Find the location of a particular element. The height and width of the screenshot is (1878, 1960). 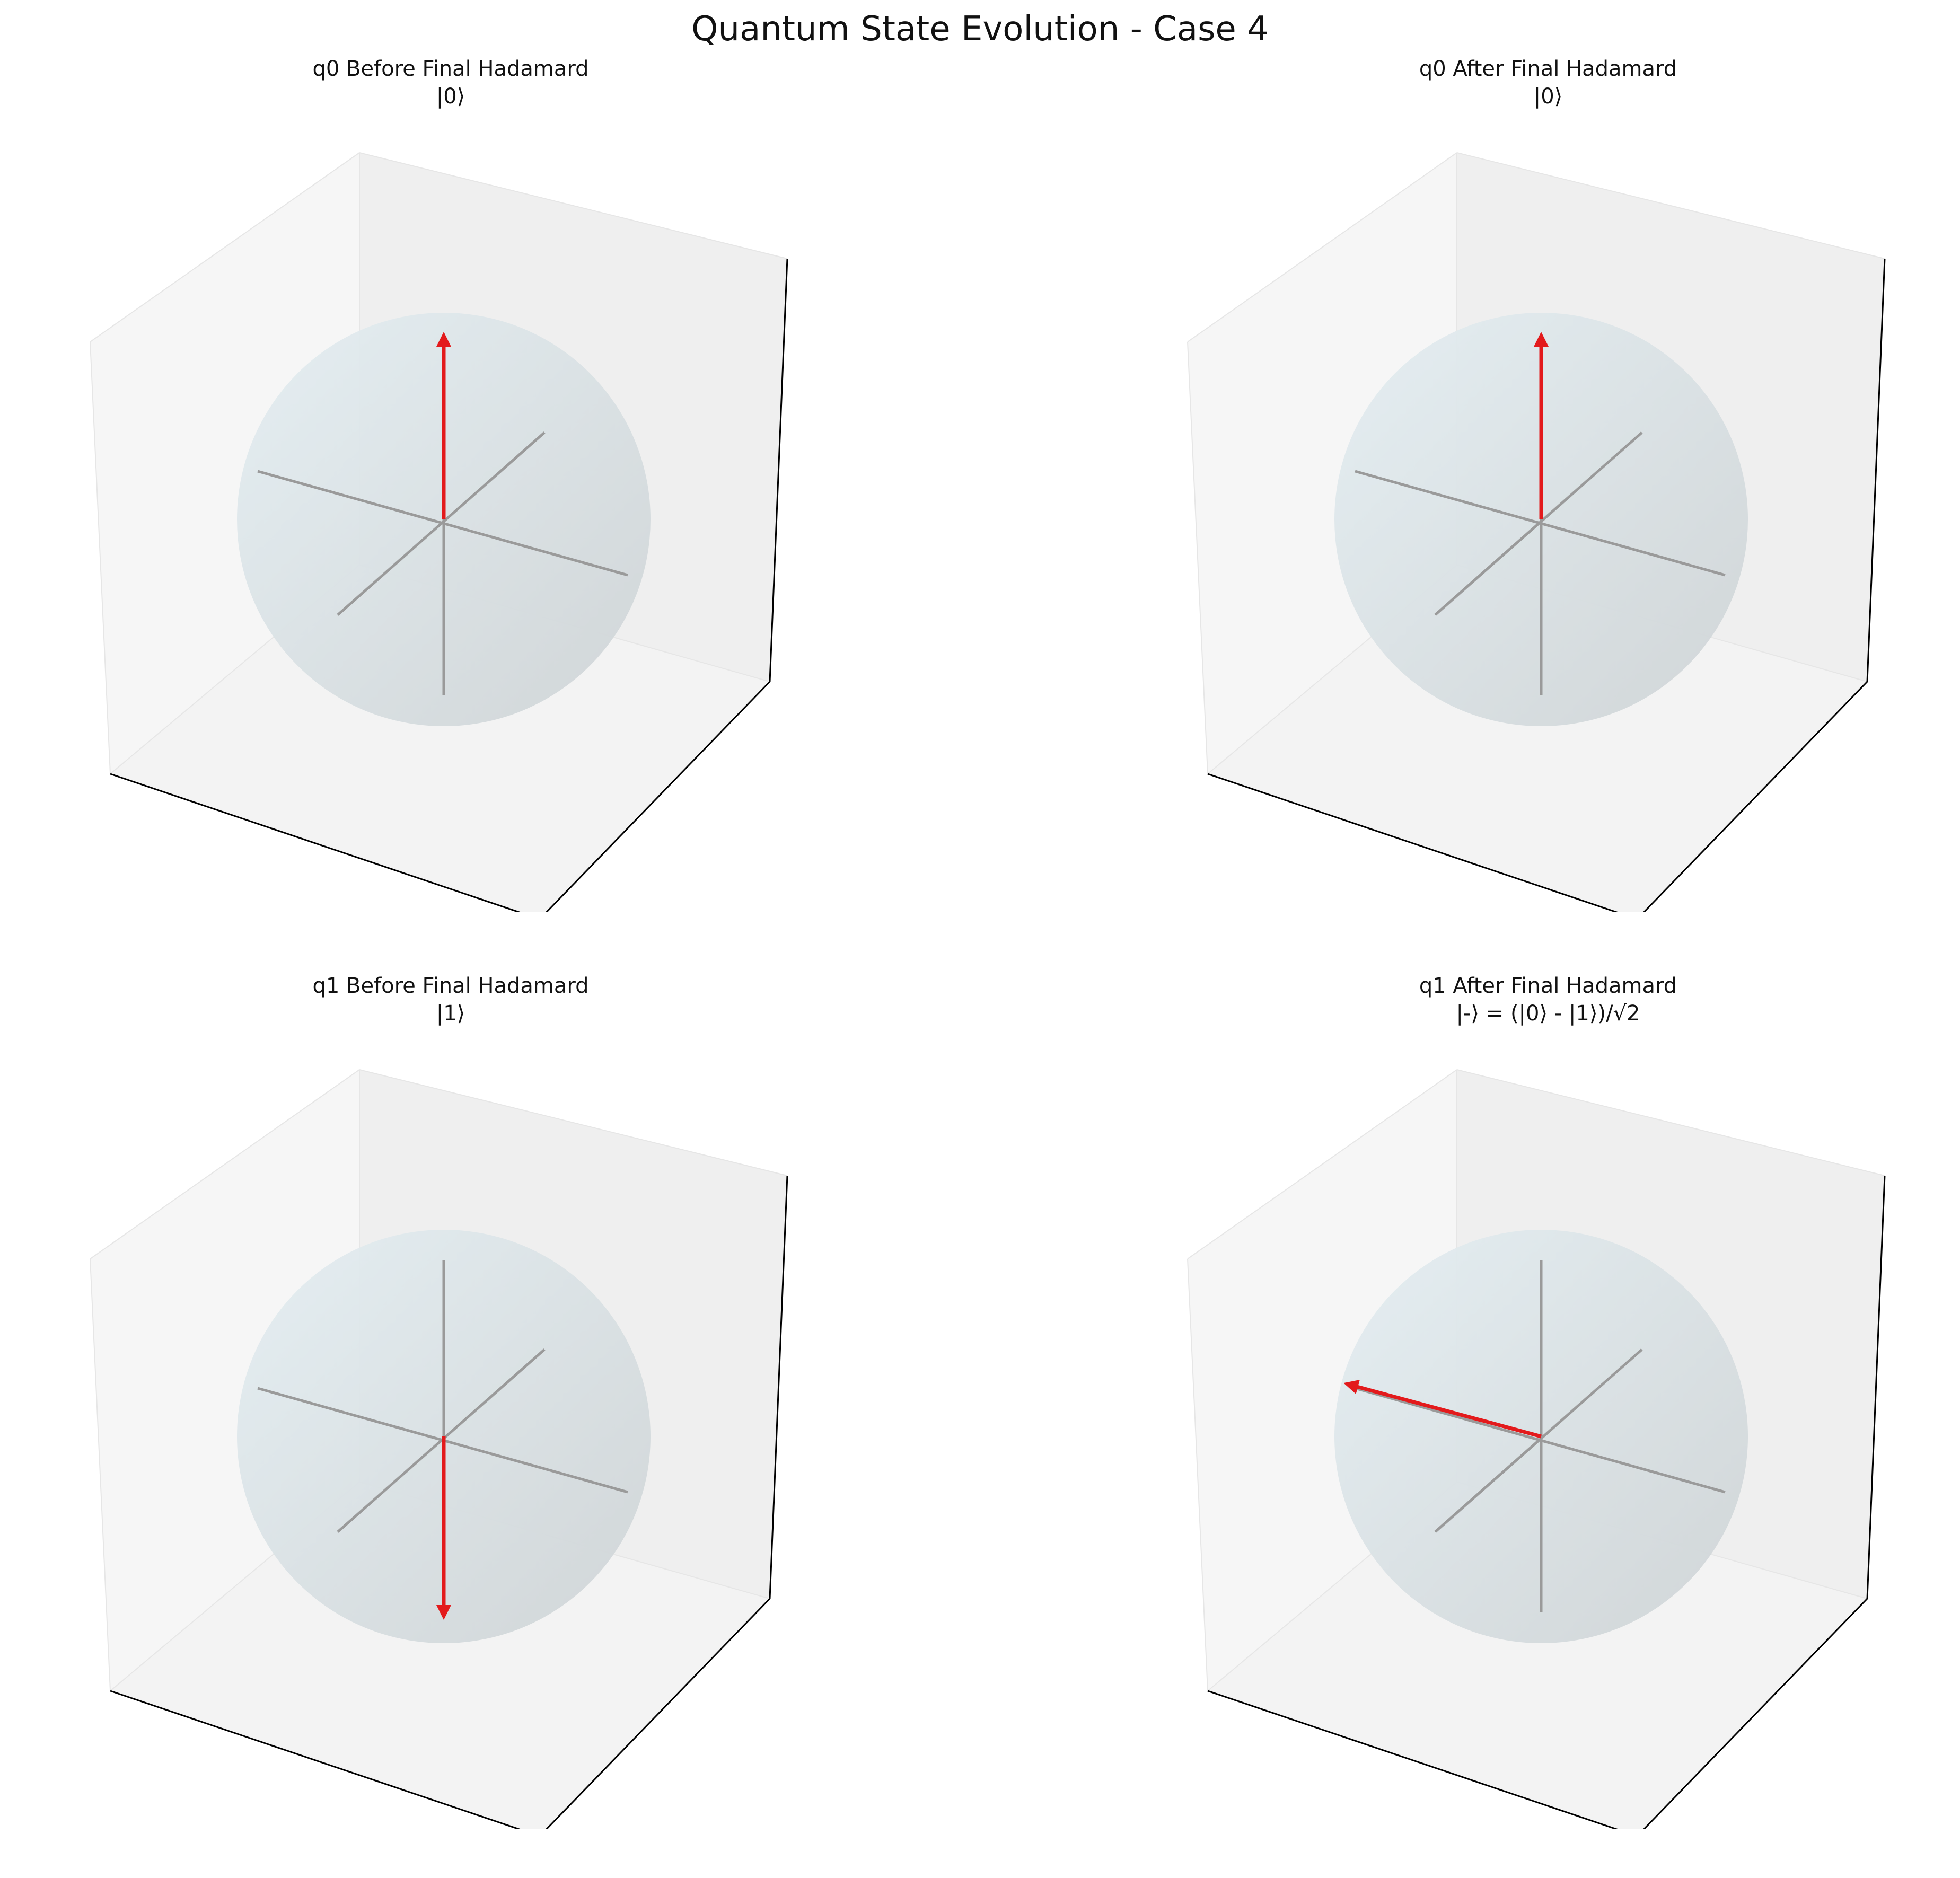

panel-title-text: q1 Before Final Hadamard is located at coordinates (450, 986).